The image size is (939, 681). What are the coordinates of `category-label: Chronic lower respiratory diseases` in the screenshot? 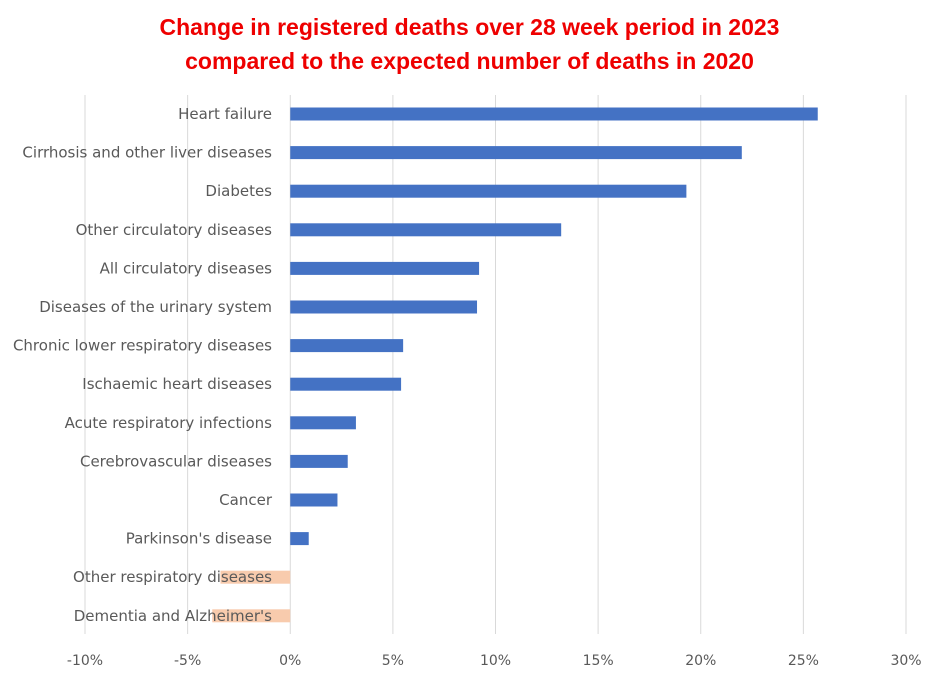 It's located at (142, 346).